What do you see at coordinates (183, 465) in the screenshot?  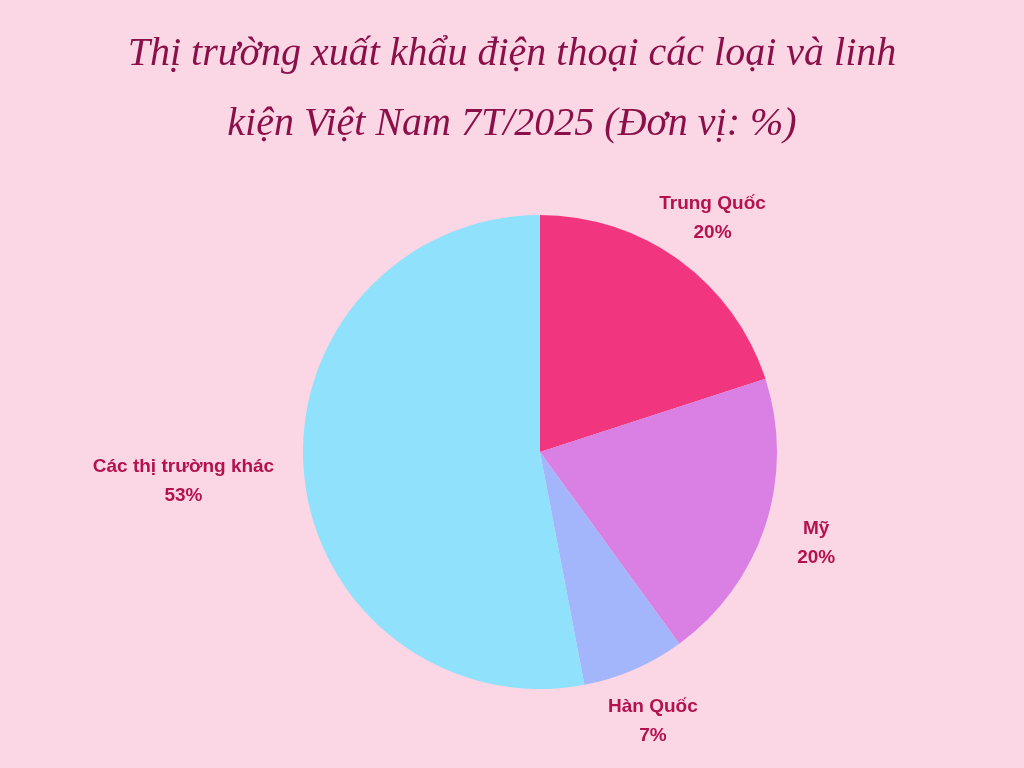 I see `slice-label: Các thị trường khác` at bounding box center [183, 465].